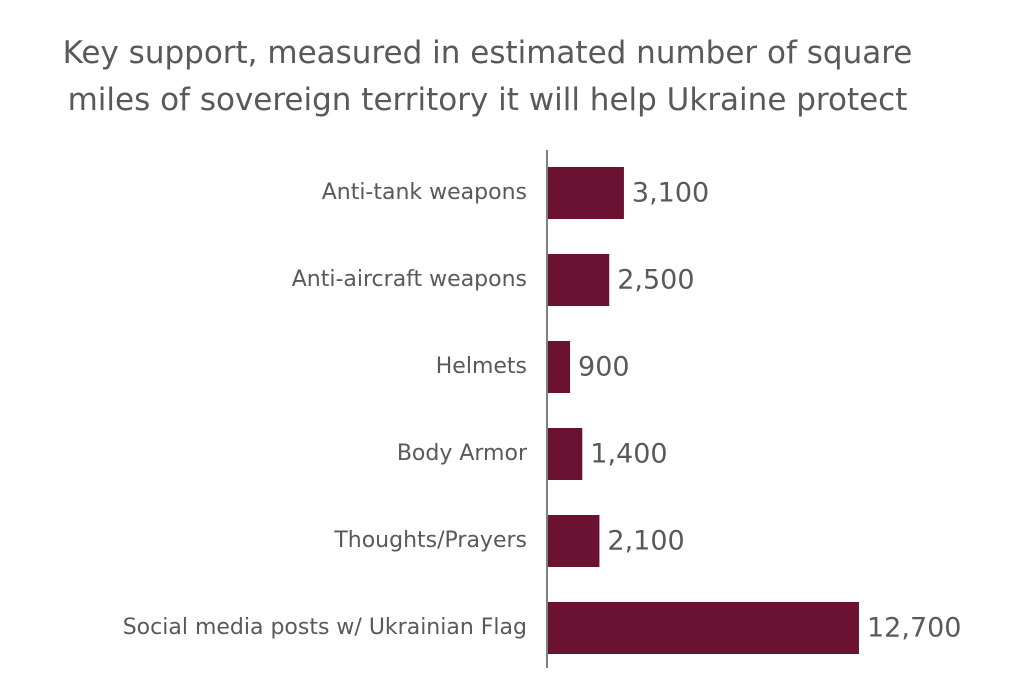 This screenshot has height=683, width=1014. I want to click on category-label: Body Armor, so click(462, 453).